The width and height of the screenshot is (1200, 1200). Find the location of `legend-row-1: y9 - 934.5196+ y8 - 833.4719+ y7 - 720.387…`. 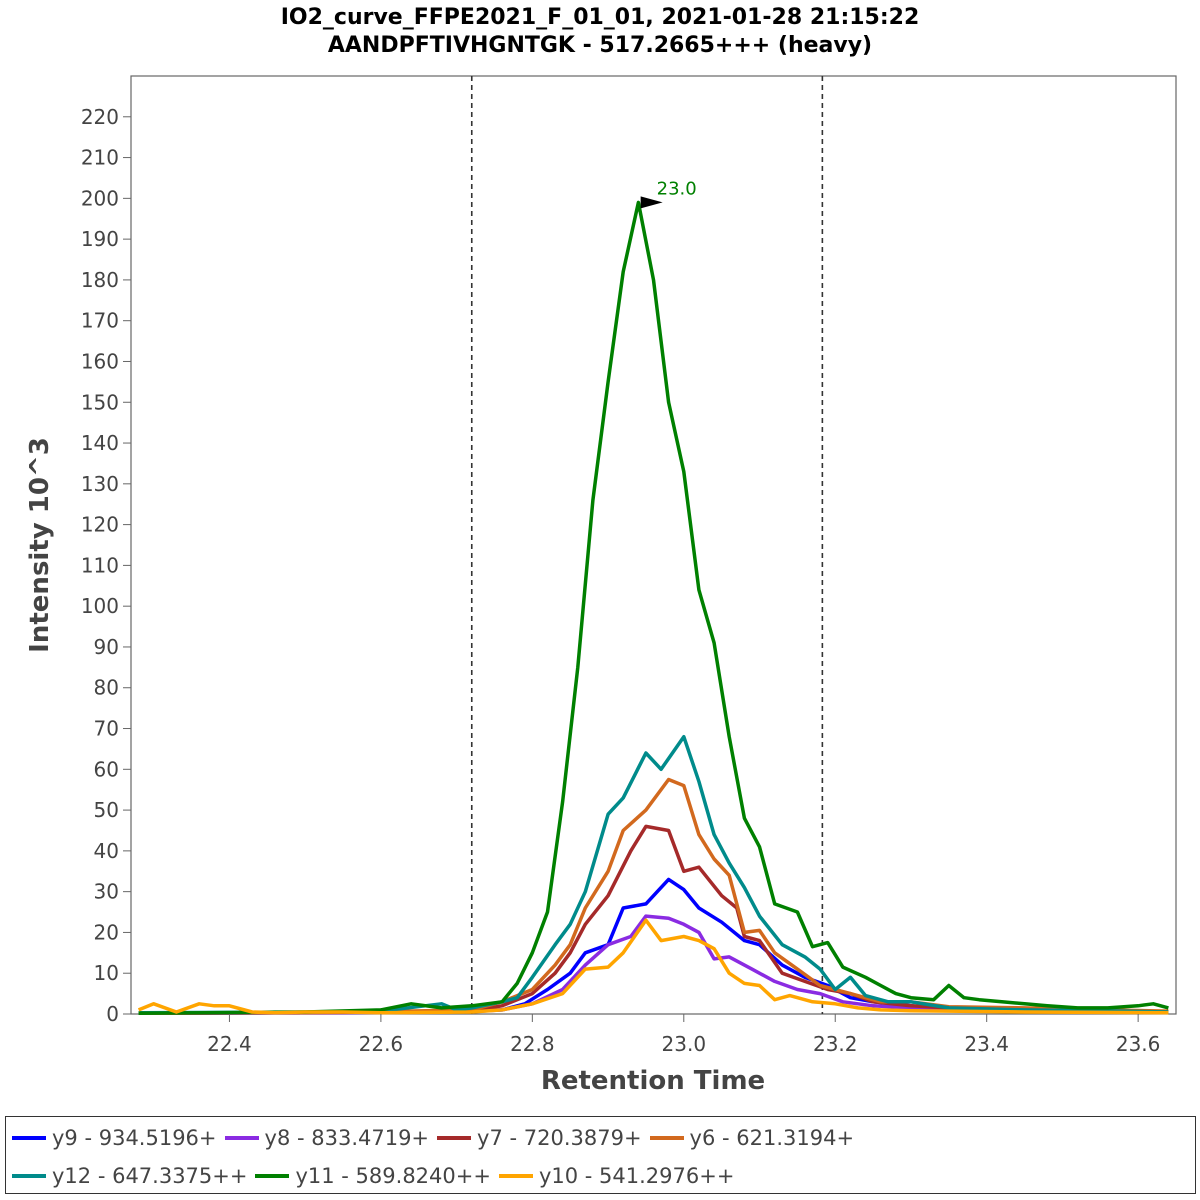

legend-row-1: y9 - 934.5196+ y8 - 833.4719+ y7 - 720.387… is located at coordinates (437, 1138).